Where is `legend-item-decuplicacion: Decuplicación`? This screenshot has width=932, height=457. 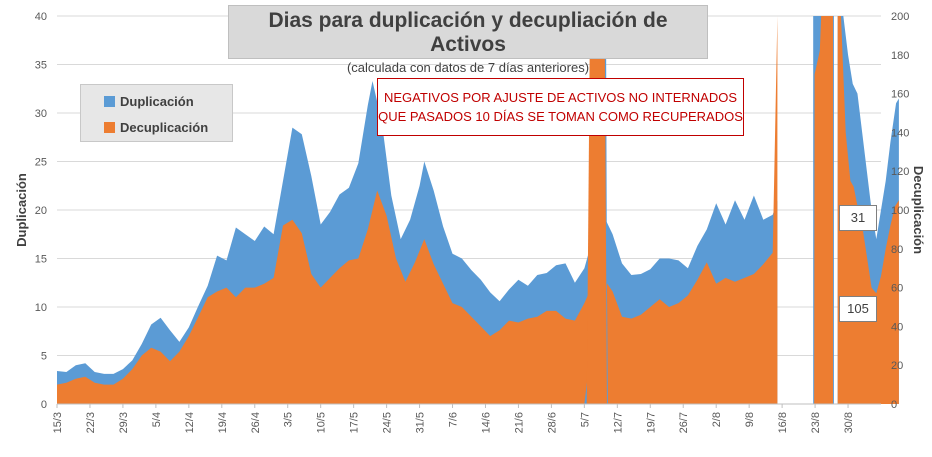
legend-item-decuplicacion: Decuplicación is located at coordinates (156, 127).